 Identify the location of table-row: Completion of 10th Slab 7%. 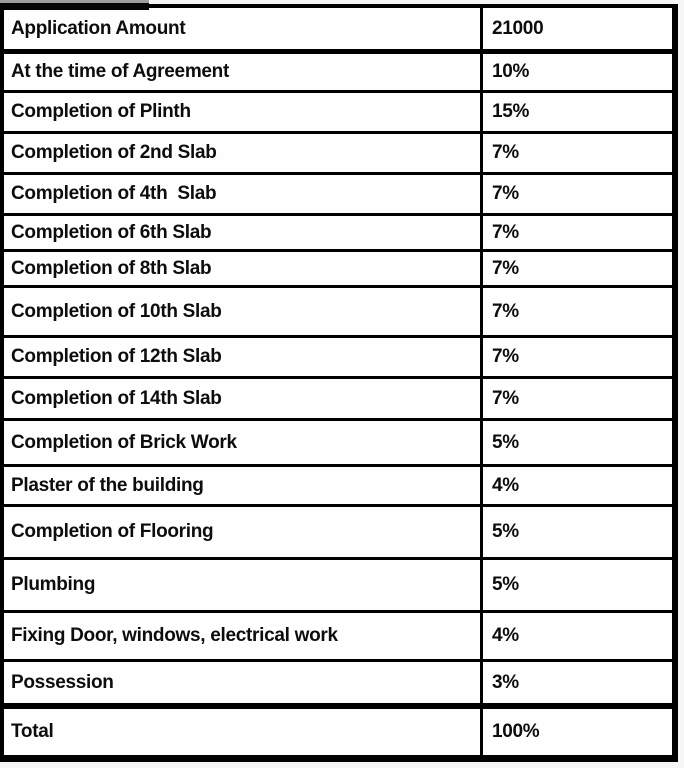
(338, 313).